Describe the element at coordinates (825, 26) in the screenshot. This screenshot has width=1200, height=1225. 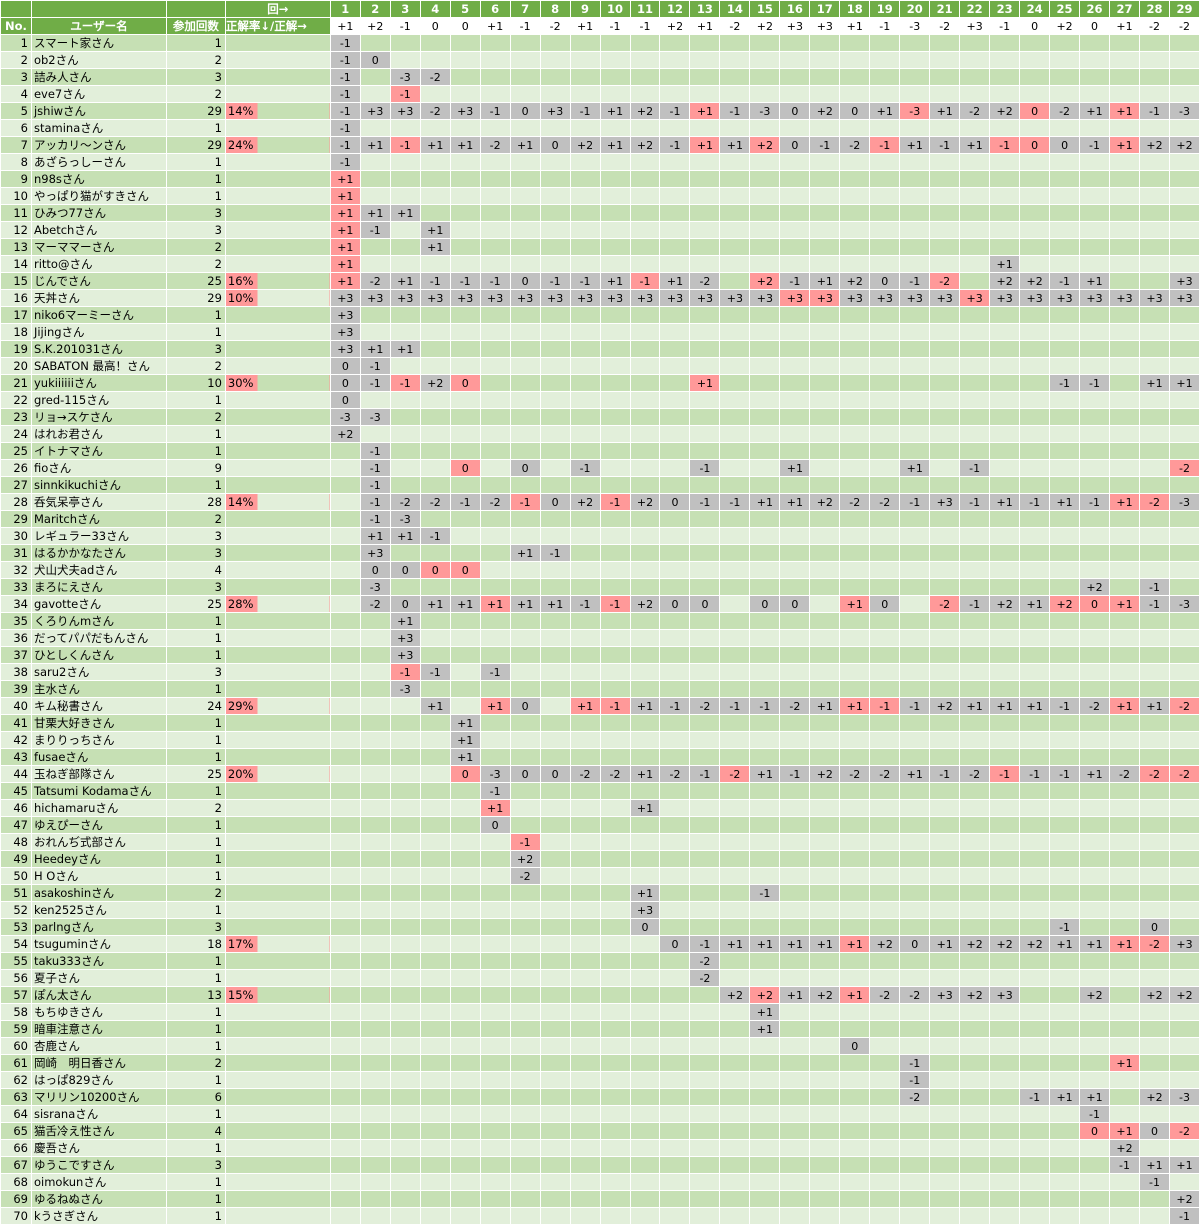
I see `answer-cell-17: +3` at that location.